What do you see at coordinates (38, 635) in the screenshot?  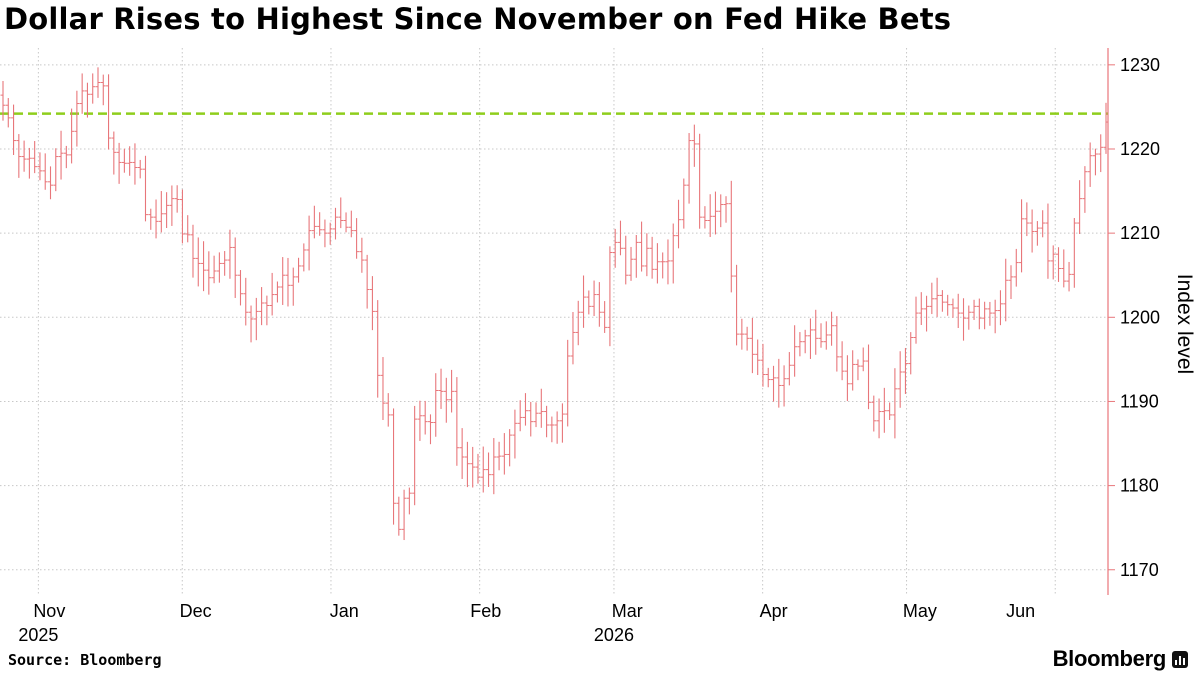 I see `x-year-label: 2025` at bounding box center [38, 635].